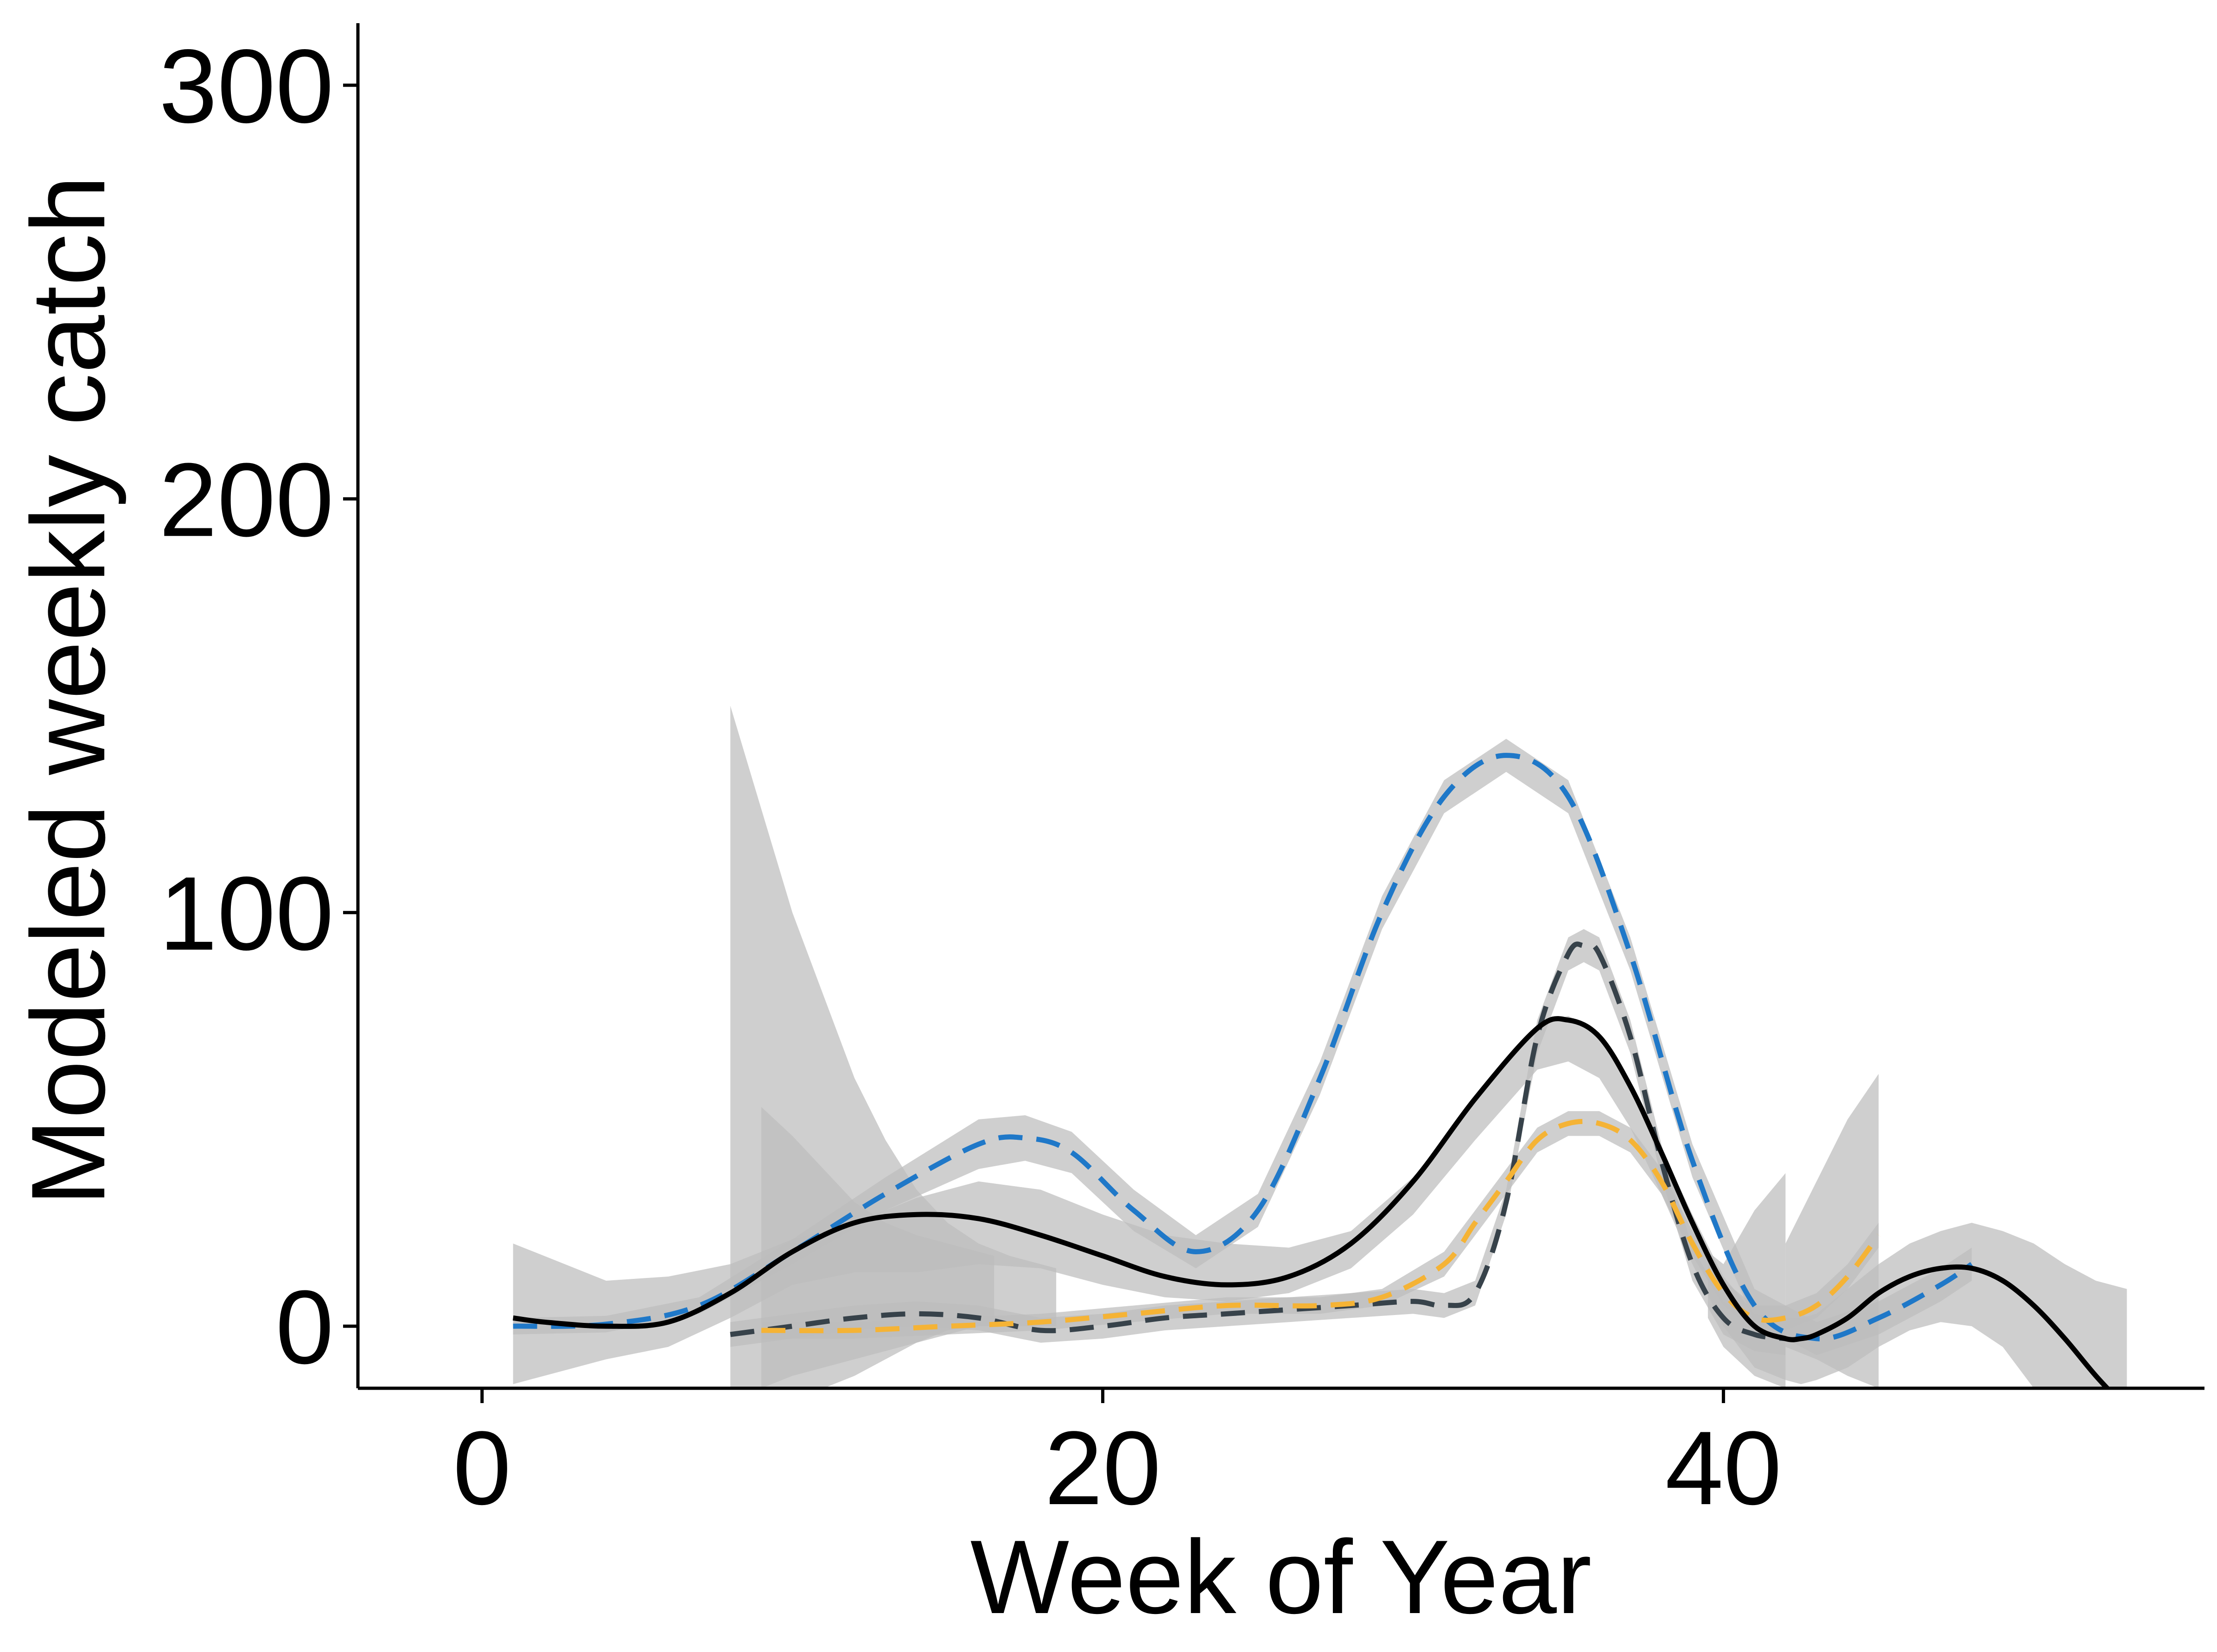  I want to click on x-tick-label-2: 40, so click(1723, 1467).